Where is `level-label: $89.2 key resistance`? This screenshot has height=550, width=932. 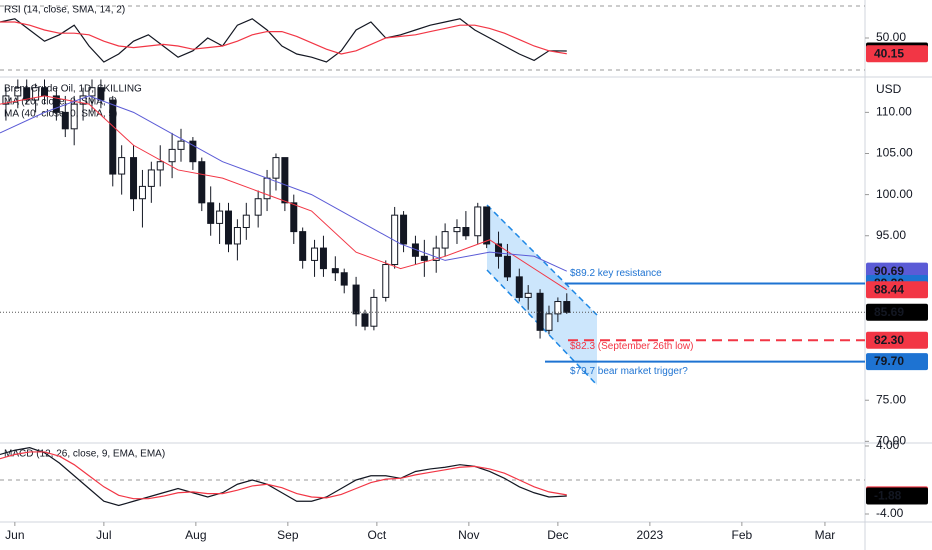 level-label: $89.2 key resistance is located at coordinates (616, 273).